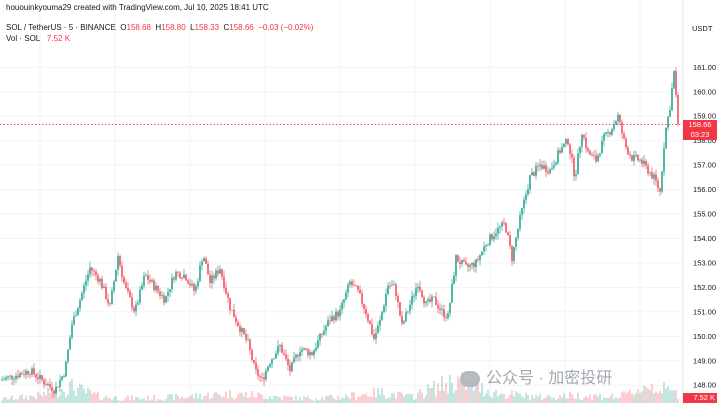  Describe the element at coordinates (704, 189) in the screenshot. I see `y-tick-label: 156.00` at that location.